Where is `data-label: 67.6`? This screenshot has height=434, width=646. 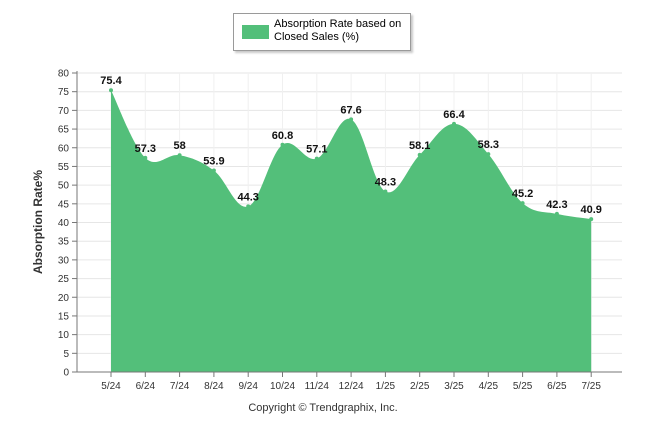 data-label: 67.6 is located at coordinates (350, 110).